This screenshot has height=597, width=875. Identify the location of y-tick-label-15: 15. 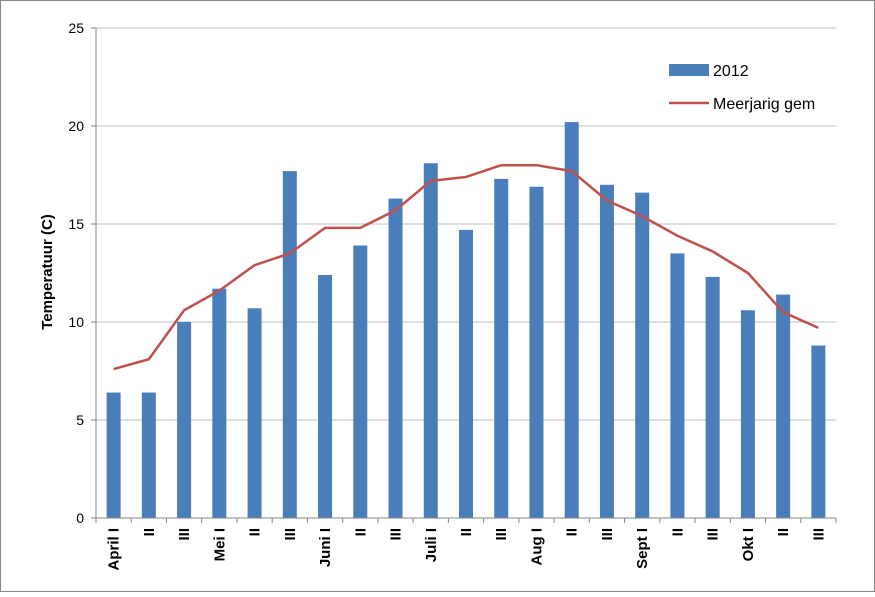
(76, 224).